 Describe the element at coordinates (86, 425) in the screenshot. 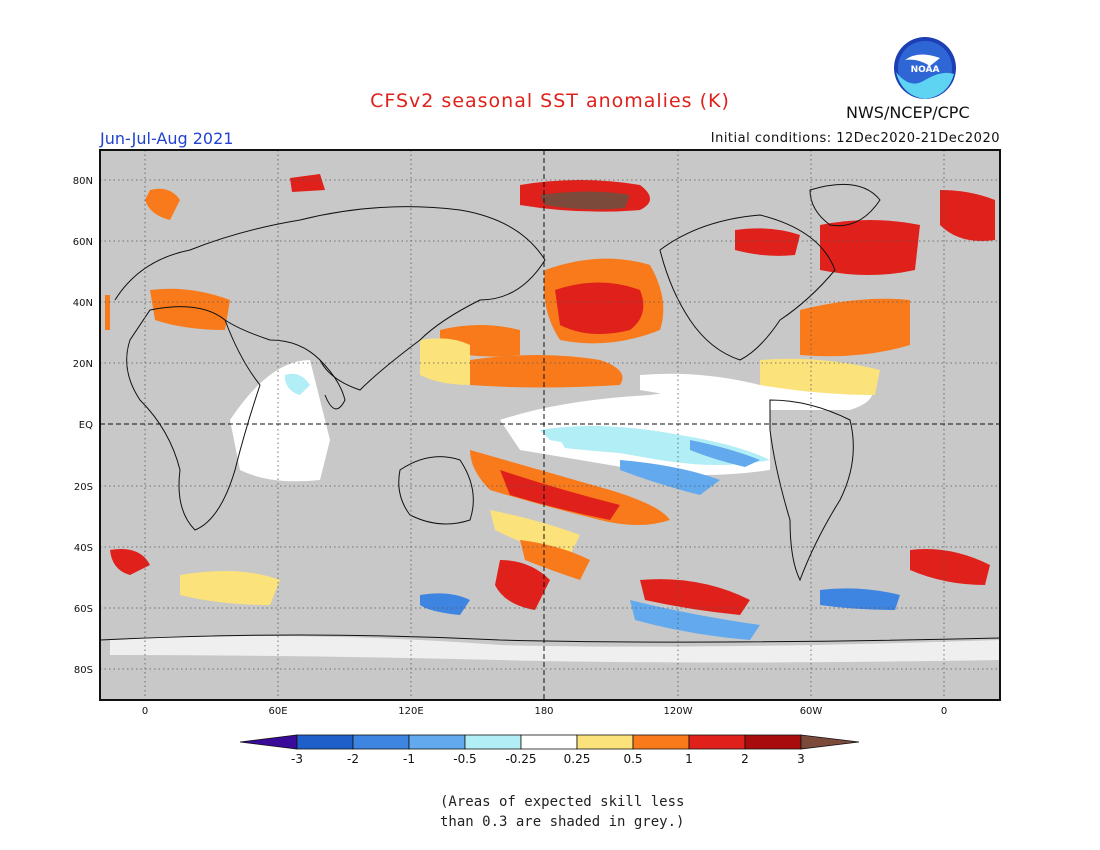

I see `lat-label: EQ` at that location.